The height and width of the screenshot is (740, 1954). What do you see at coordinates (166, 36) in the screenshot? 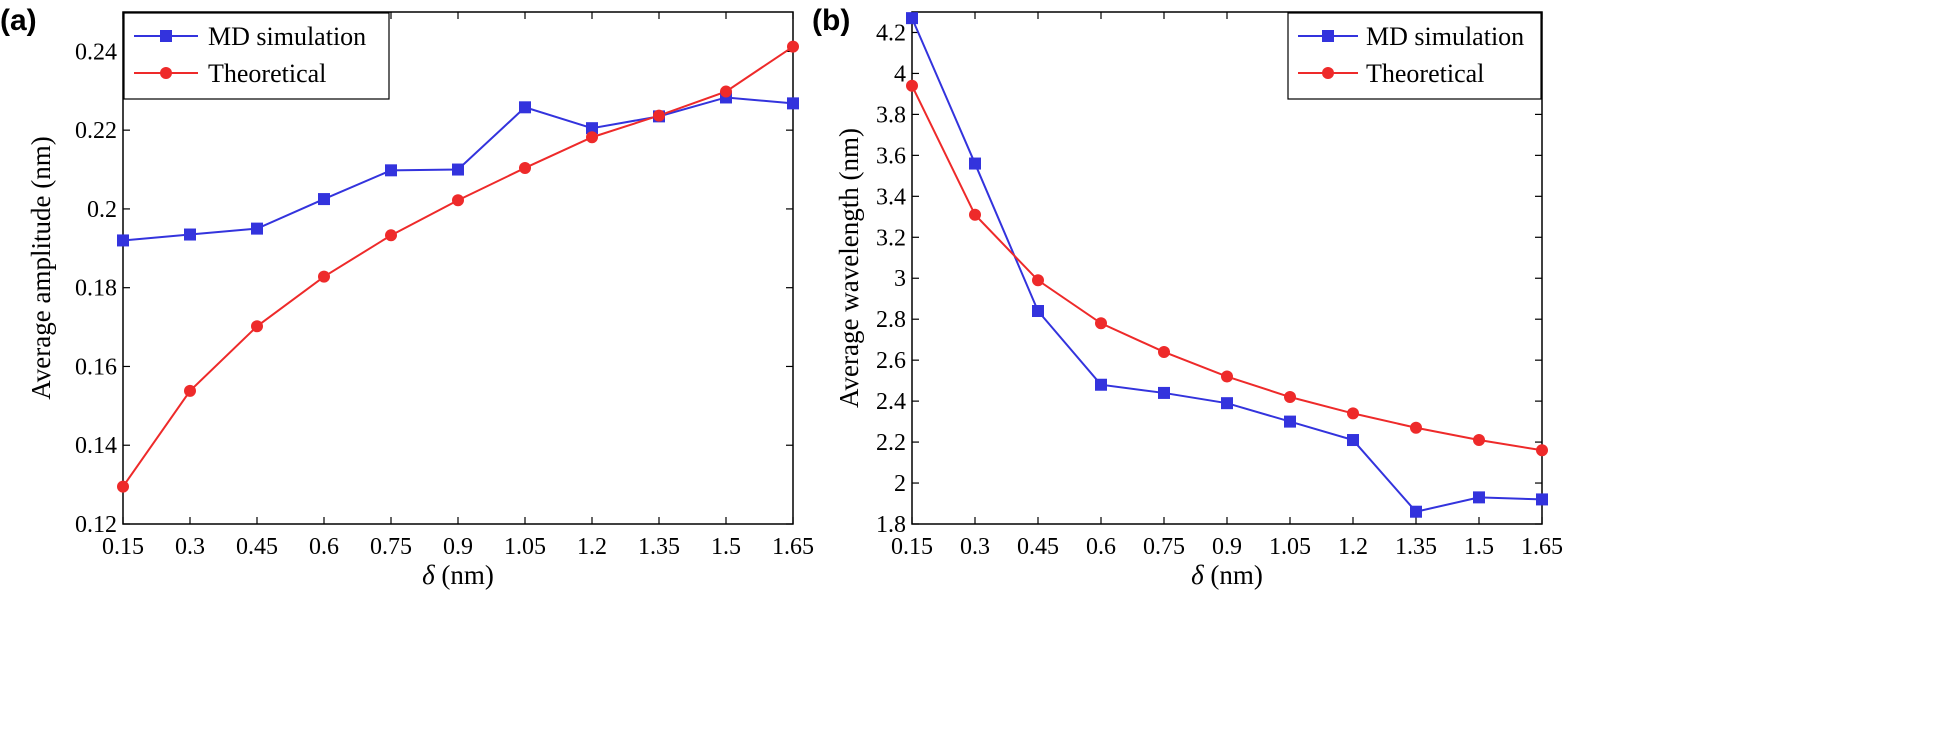
I see `legend-marker-md-a` at bounding box center [166, 36].